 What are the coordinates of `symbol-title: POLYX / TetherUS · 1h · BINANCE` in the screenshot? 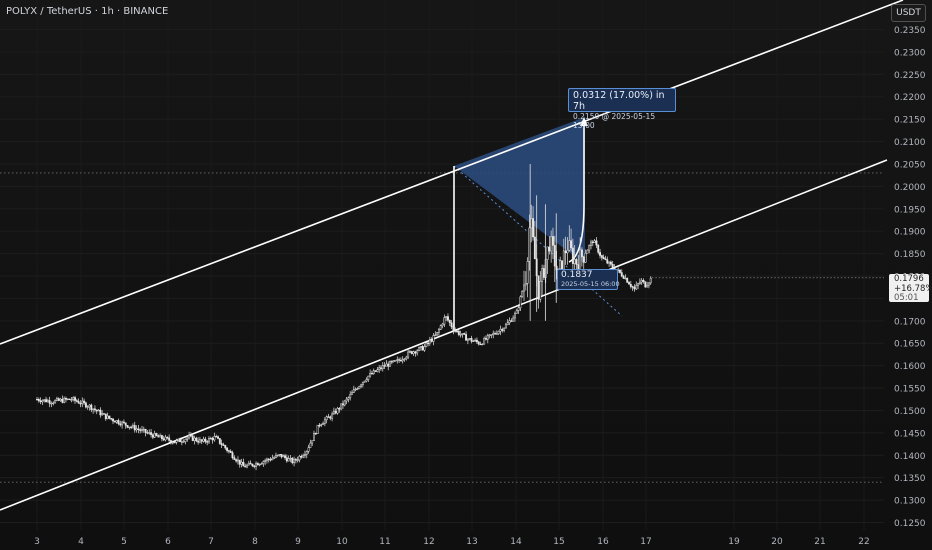 It's located at (87, 11).